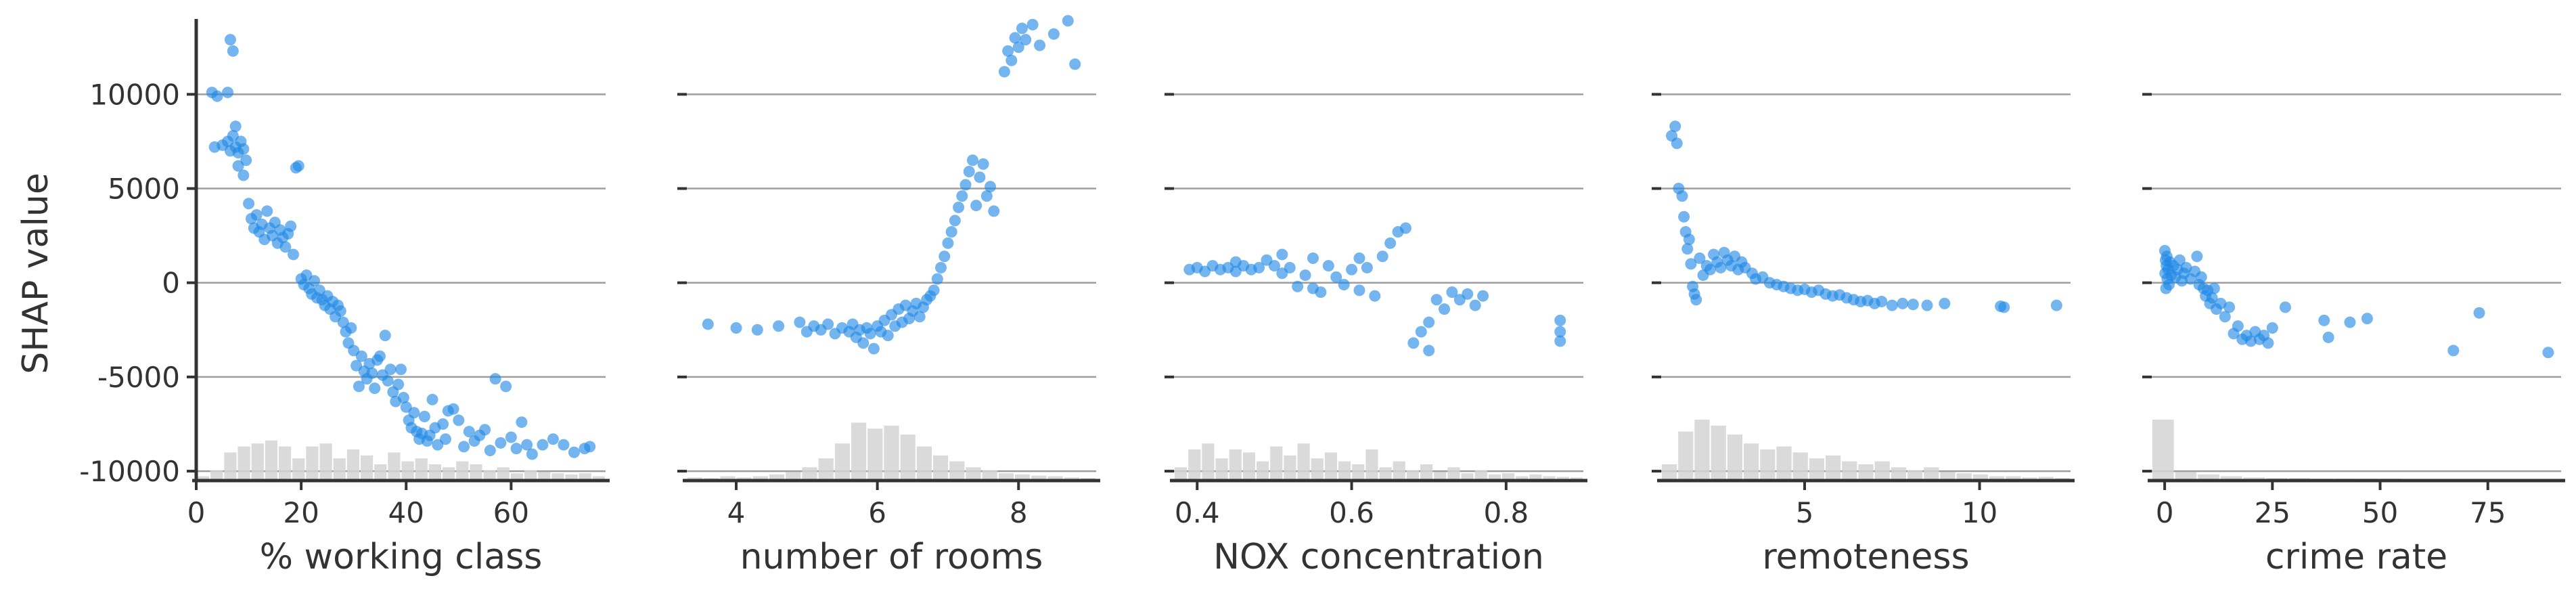 The width and height of the screenshot is (2576, 597). Describe the element at coordinates (1506, 512) in the screenshot. I see `x-tick-label: 0.8` at that location.